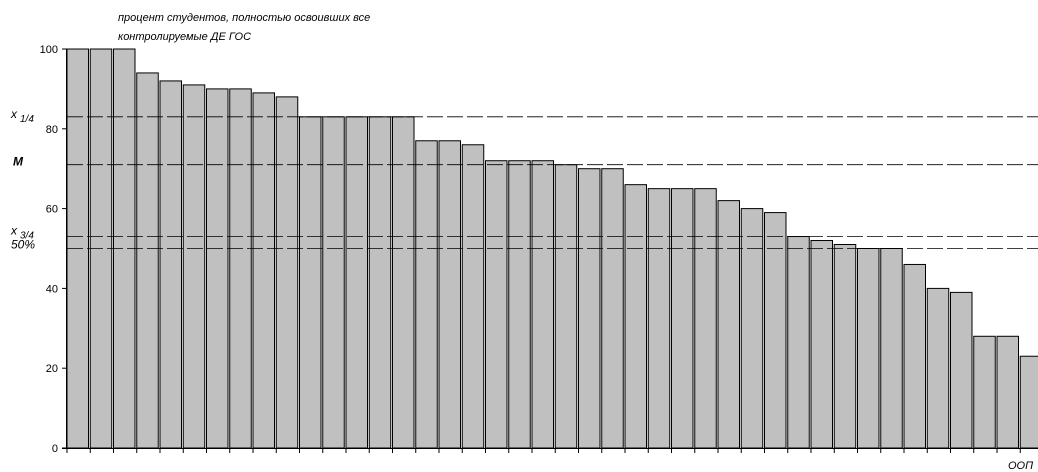  What do you see at coordinates (52, 289) in the screenshot?
I see `y-tick-label: 40` at bounding box center [52, 289].